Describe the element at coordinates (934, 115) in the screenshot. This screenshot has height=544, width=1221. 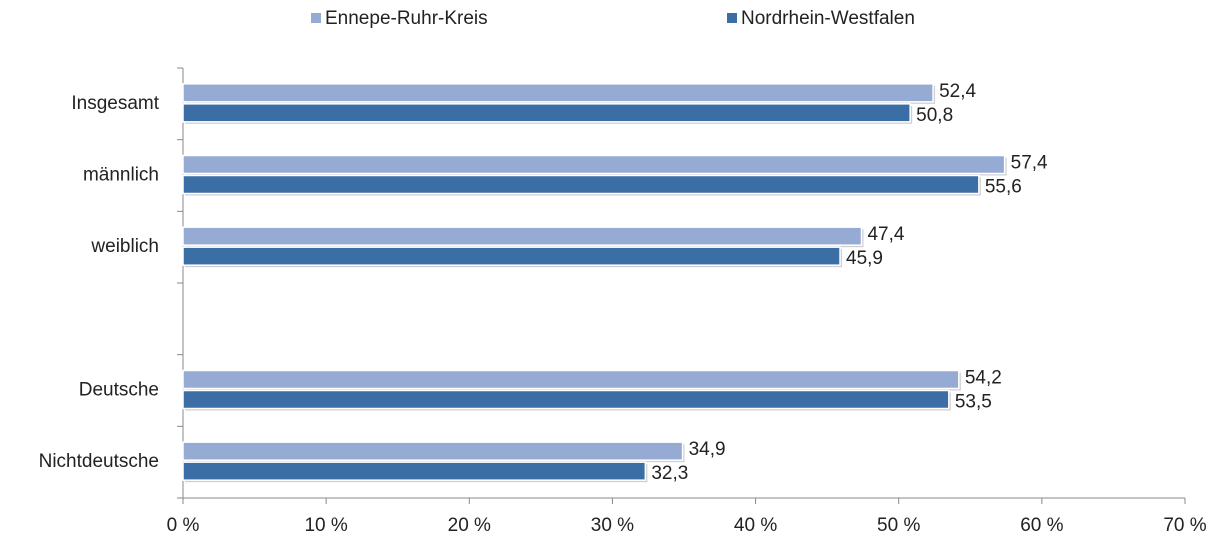
I see `data-label: 50,8` at that location.